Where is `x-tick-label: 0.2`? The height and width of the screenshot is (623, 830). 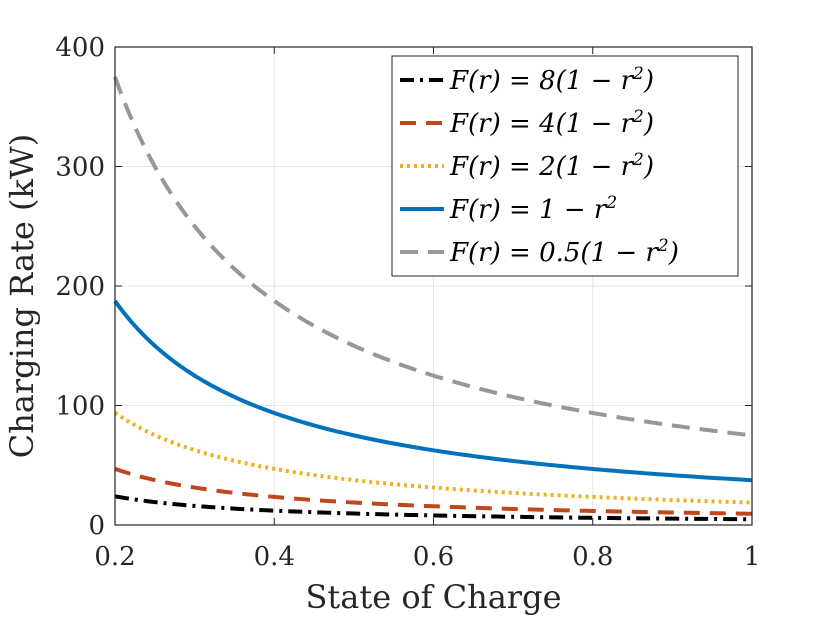
x-tick-label: 0.2 is located at coordinates (114, 557).